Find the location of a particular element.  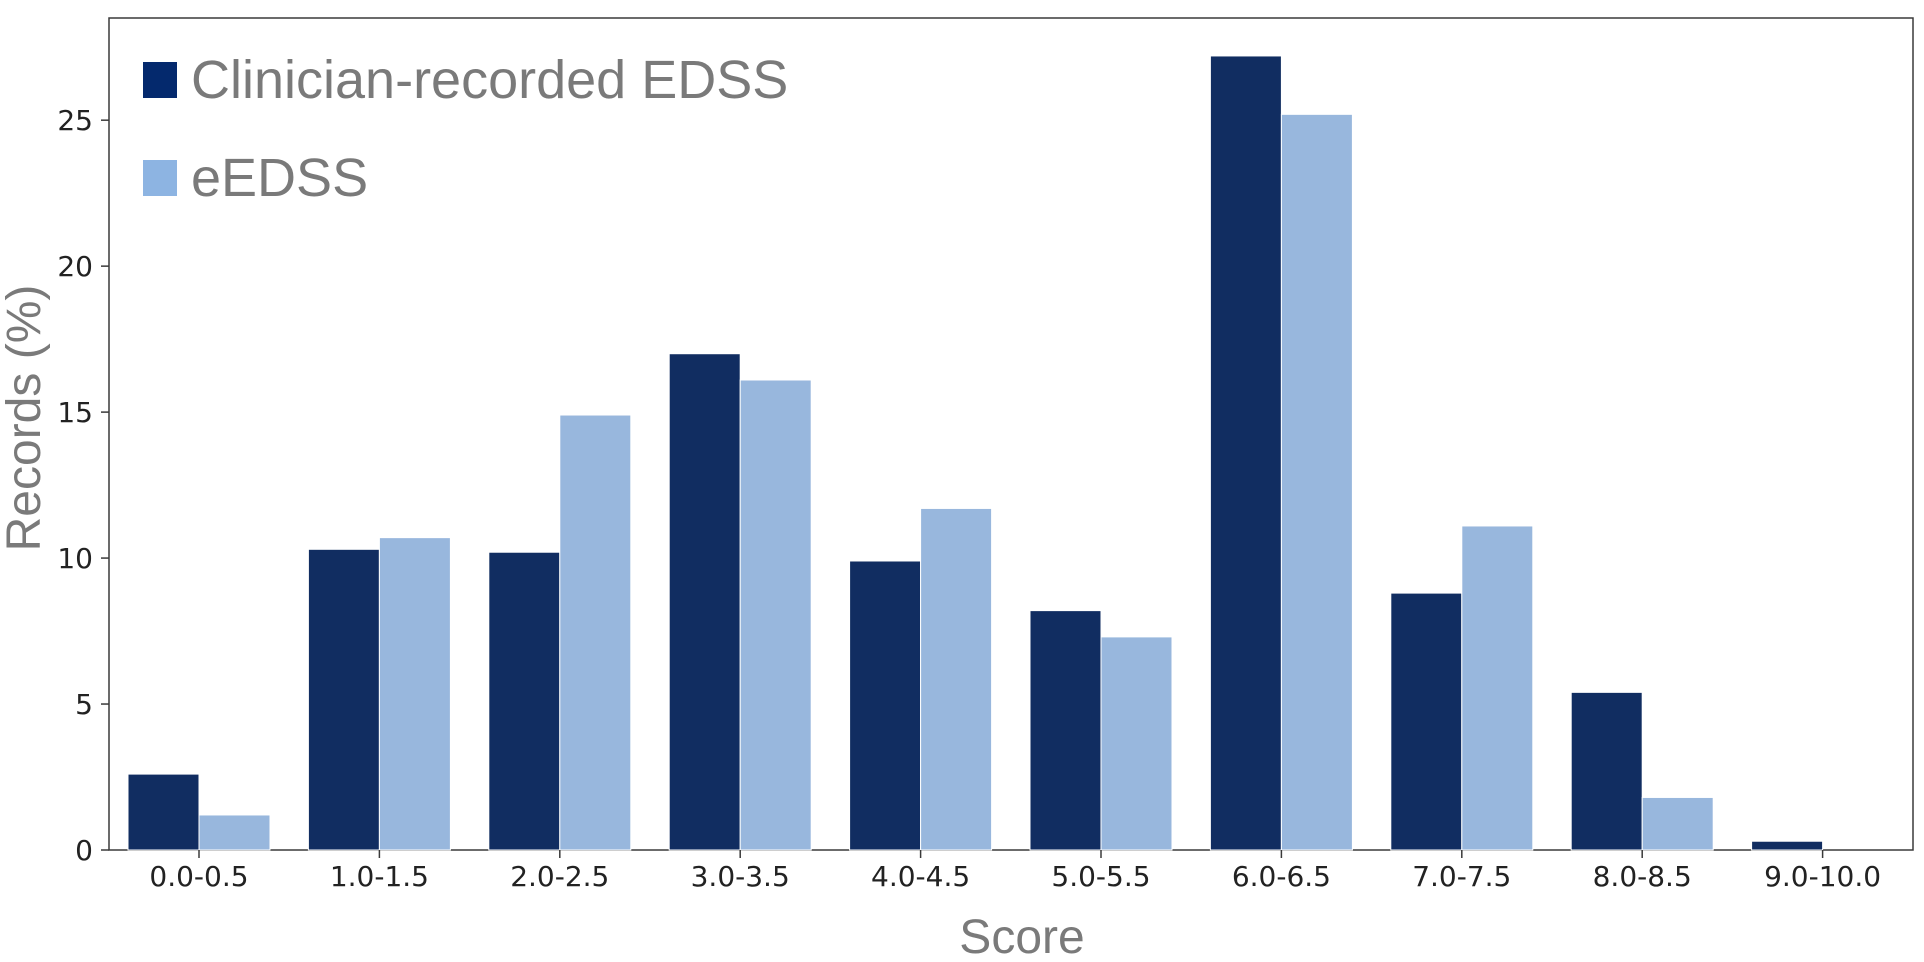

legend-label-eedss: eEDSS is located at coordinates (279, 178).